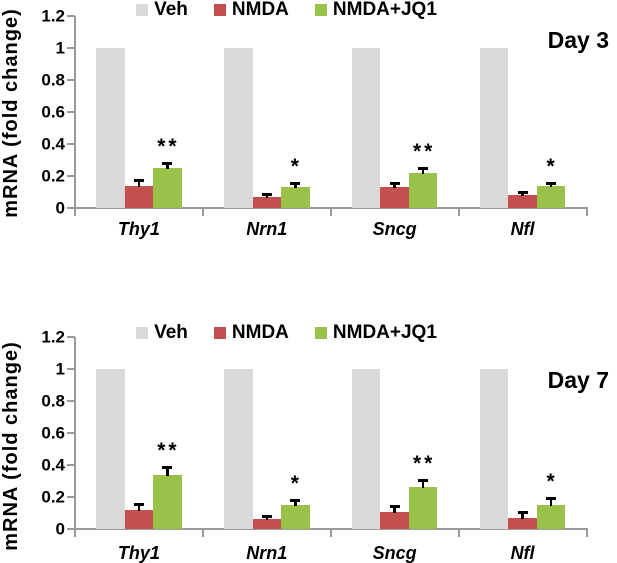  I want to click on y-tick-label: 0.8, so click(53, 401).